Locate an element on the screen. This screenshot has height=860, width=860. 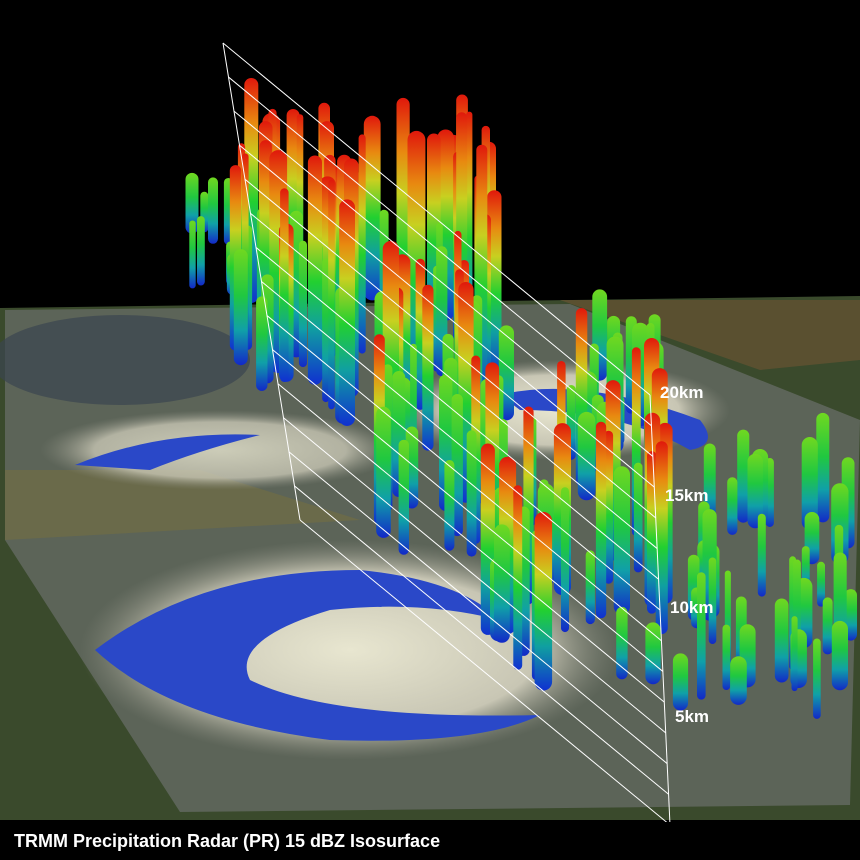
height-label: 15km is located at coordinates (686, 495).